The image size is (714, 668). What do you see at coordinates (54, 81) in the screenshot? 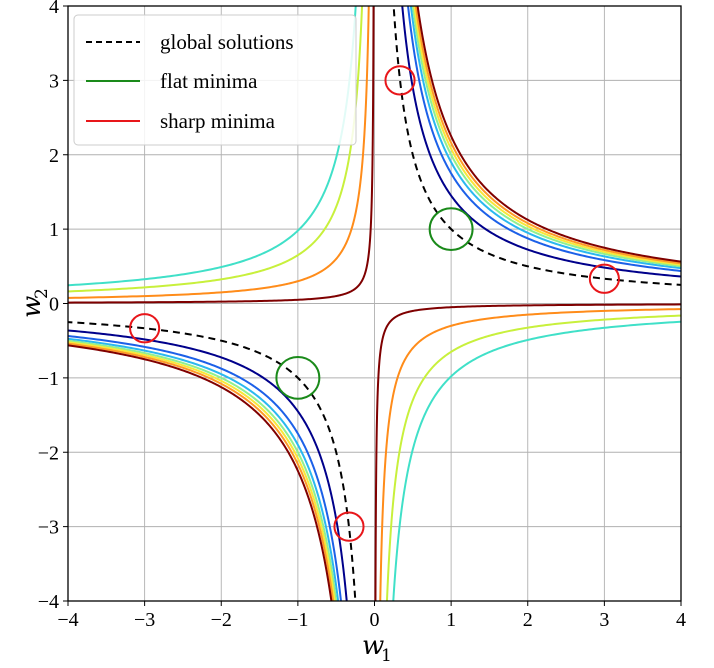
I see `y-tick-label: 3` at bounding box center [54, 81].